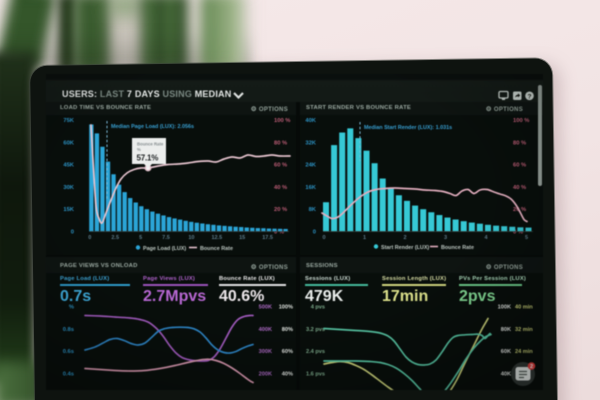 This screenshot has height=400, width=600. What do you see at coordinates (287, 374) in the screenshot?
I see `svg-text: 40%` at bounding box center [287, 374].